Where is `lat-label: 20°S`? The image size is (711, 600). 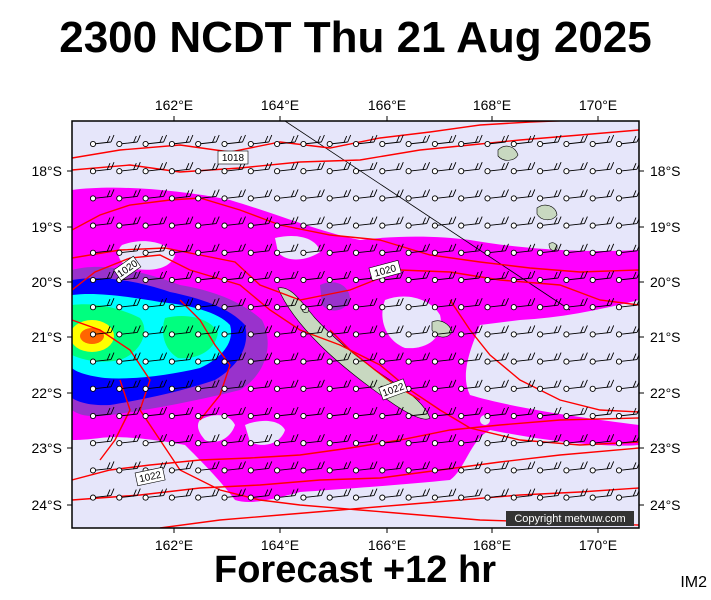
lat-label: 20°S is located at coordinates (665, 282).